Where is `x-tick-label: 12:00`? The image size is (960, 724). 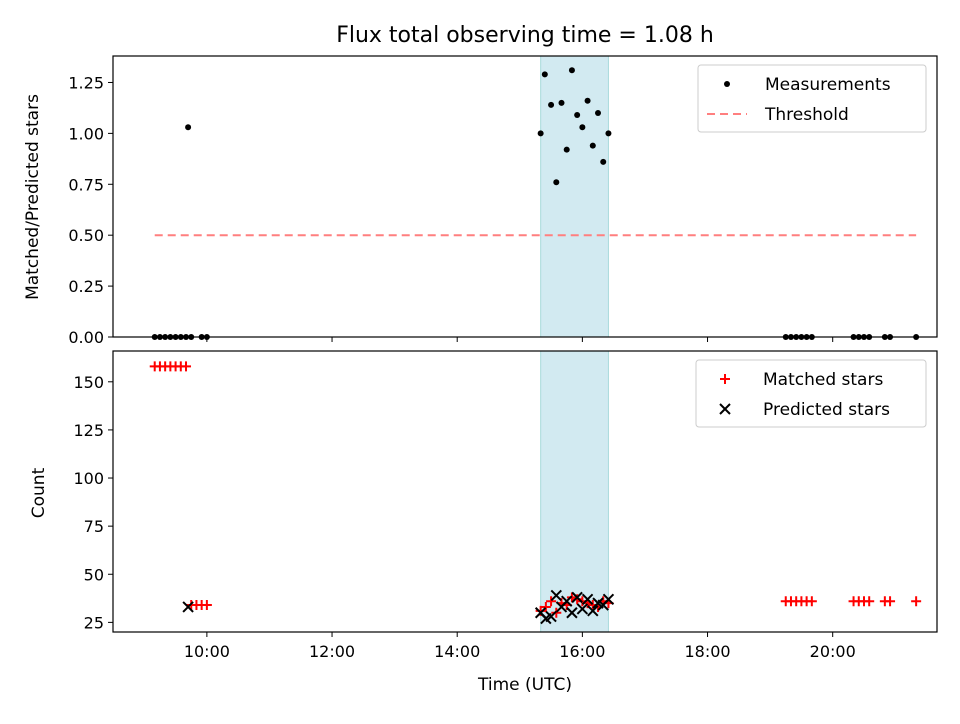
x-tick-label: 12:00 is located at coordinates (332, 651).